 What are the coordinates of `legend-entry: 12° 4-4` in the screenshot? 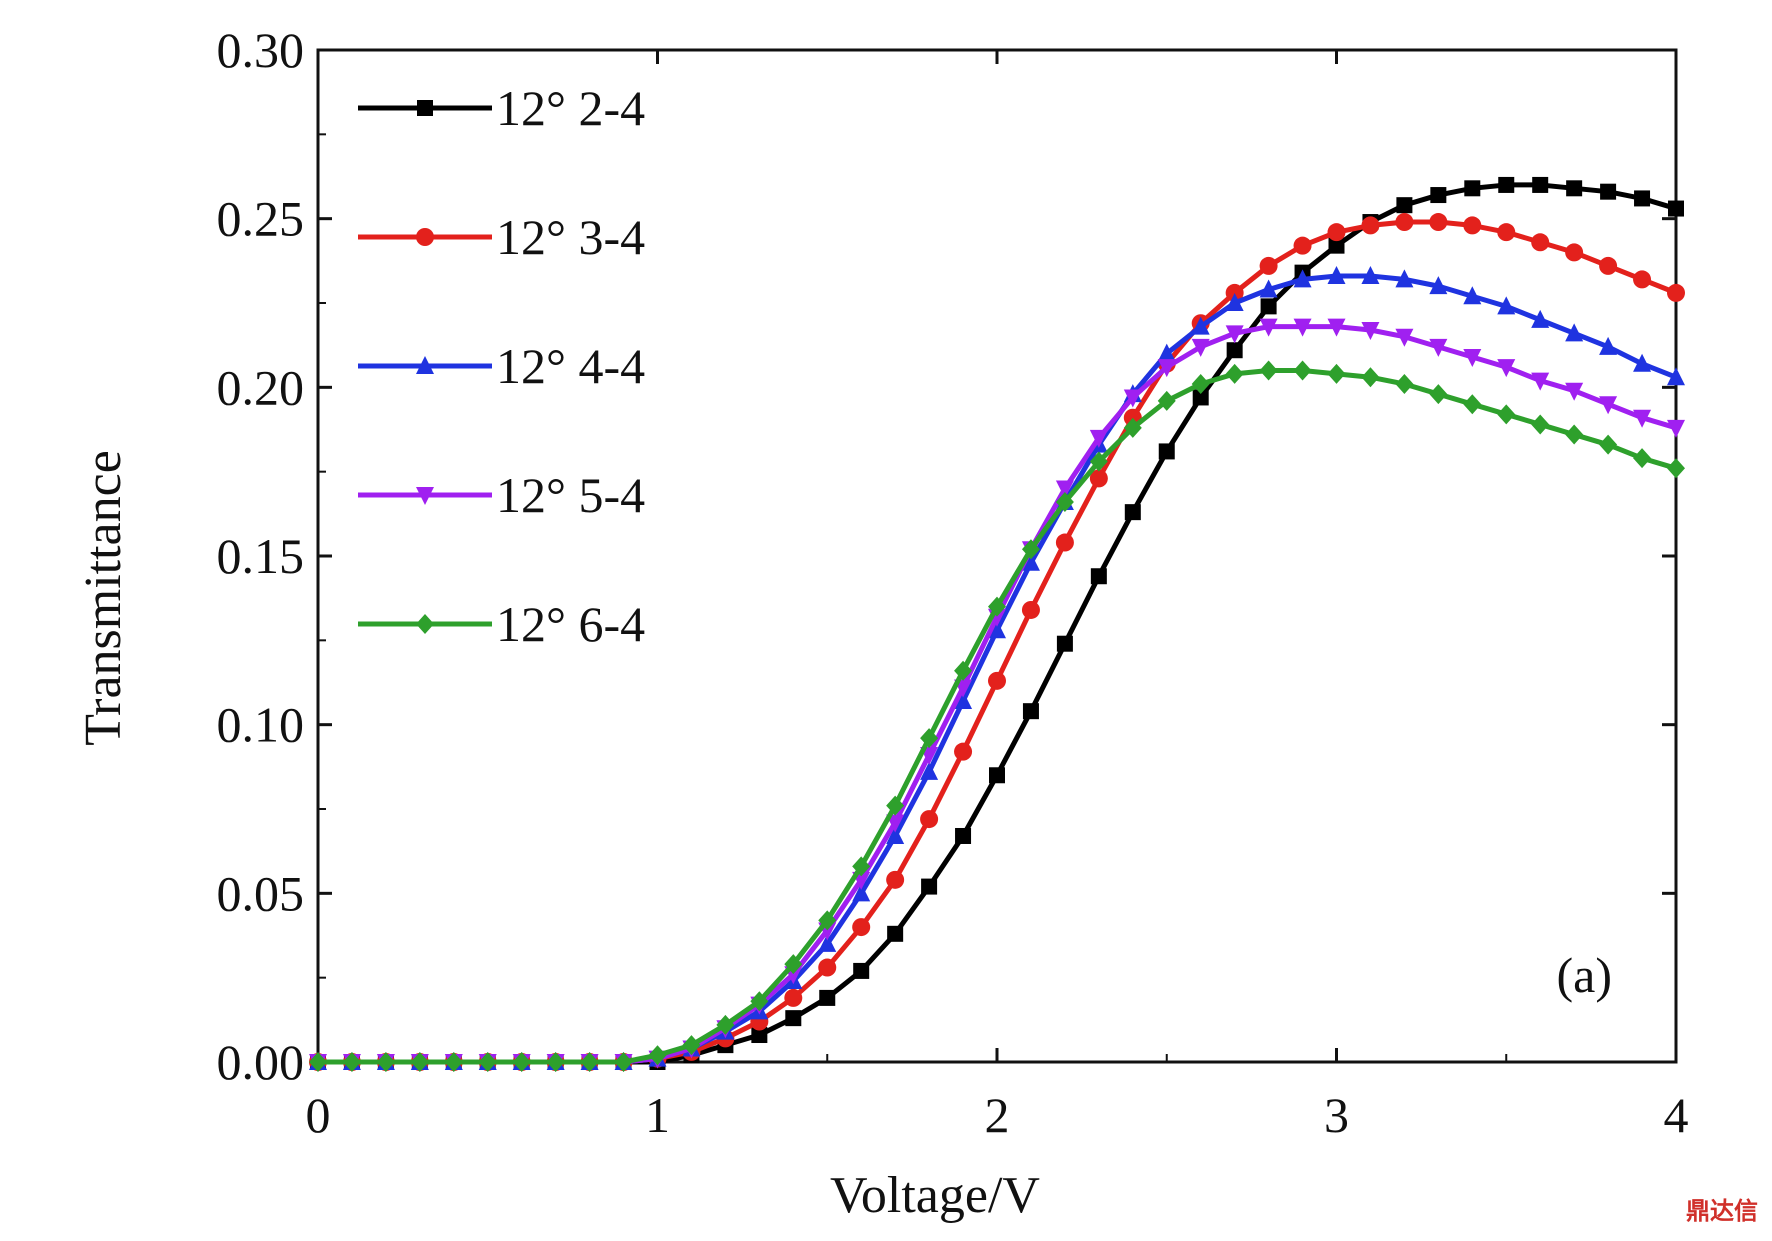 It's located at (501, 366).